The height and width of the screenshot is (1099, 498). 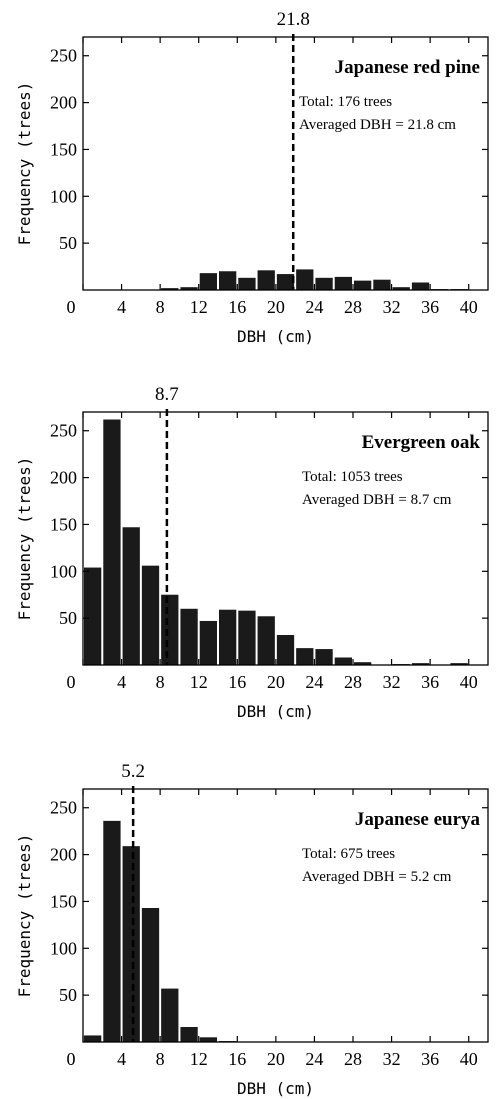 I want to click on averaged-dbh-note: Averaged DBH = 8.7 cm, so click(x=377, y=500).